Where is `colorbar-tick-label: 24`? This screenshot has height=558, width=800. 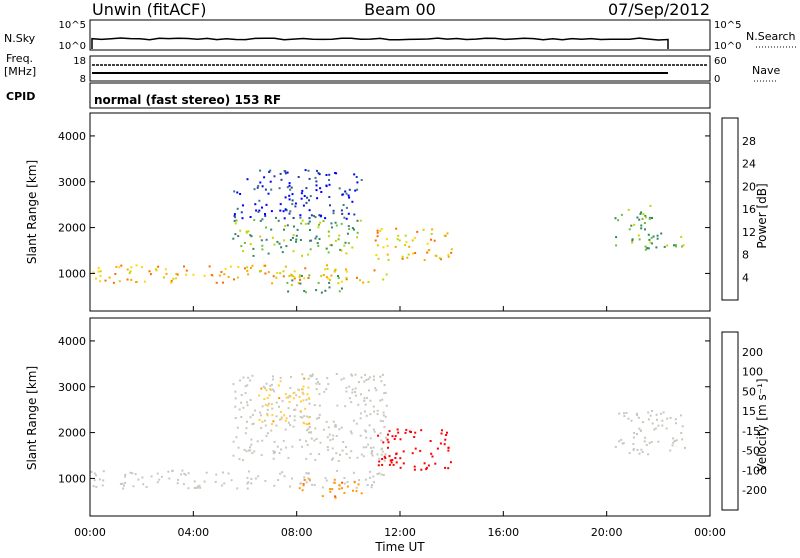 colorbar-tick-label: 24 is located at coordinates (749, 164).